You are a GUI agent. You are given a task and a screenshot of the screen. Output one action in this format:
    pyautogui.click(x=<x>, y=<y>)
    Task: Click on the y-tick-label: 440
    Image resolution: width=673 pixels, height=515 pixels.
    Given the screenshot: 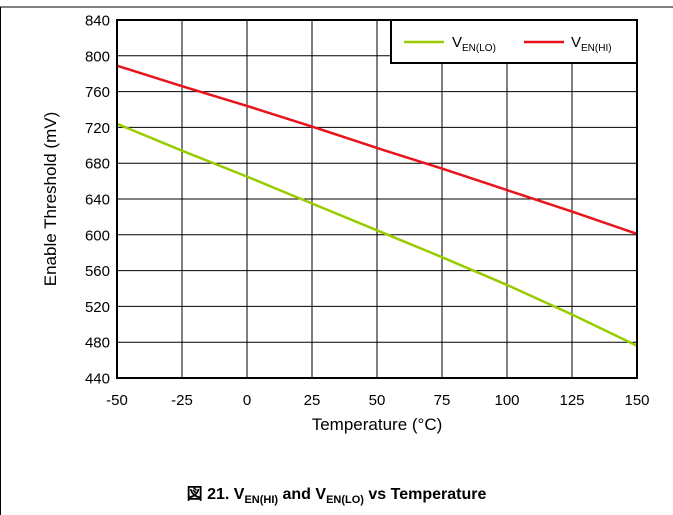 What is the action you would take?
    pyautogui.click(x=97, y=379)
    